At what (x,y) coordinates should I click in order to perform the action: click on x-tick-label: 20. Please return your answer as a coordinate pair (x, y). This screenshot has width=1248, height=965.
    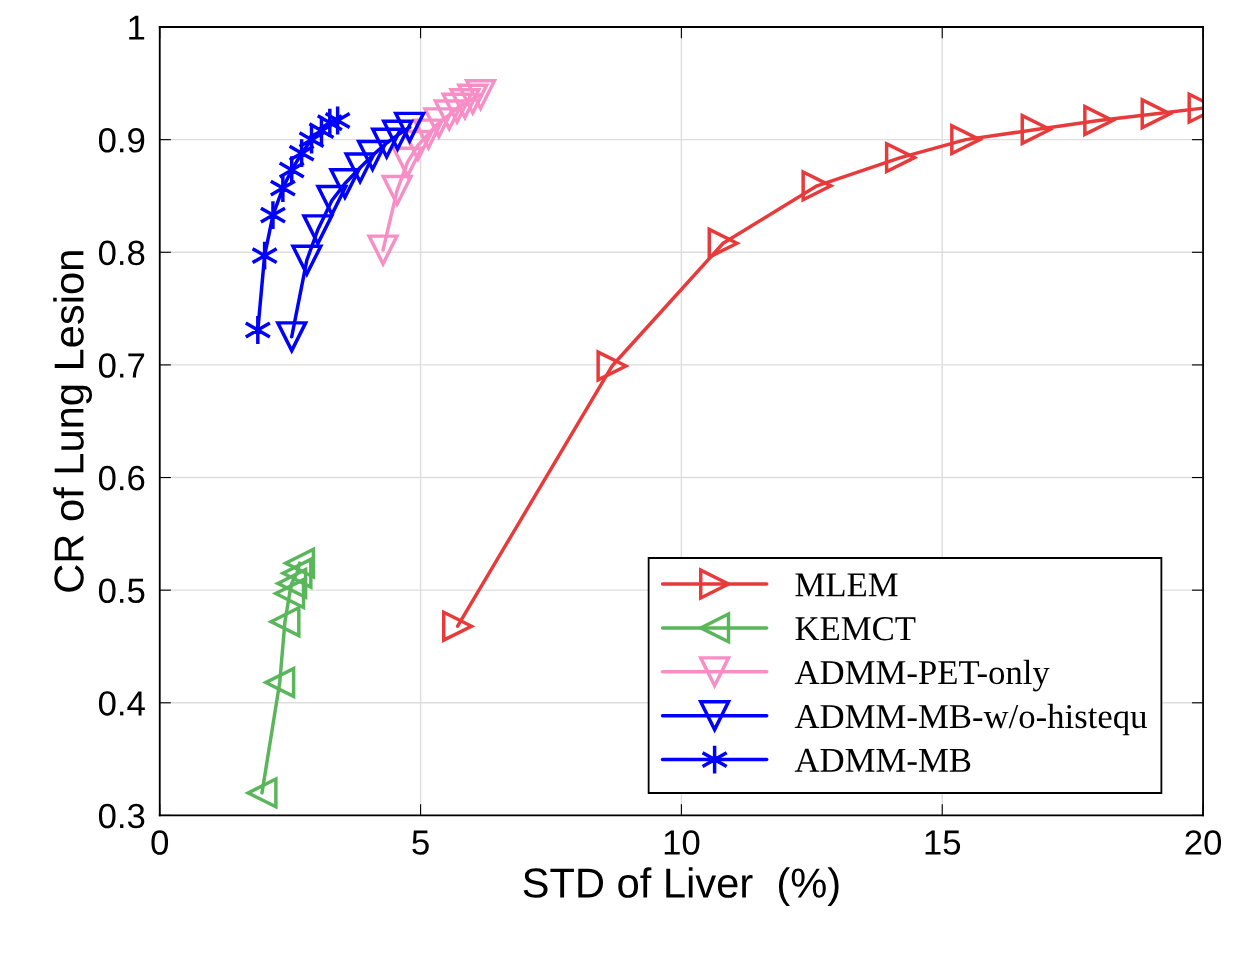
    Looking at the image, I should click on (1203, 842).